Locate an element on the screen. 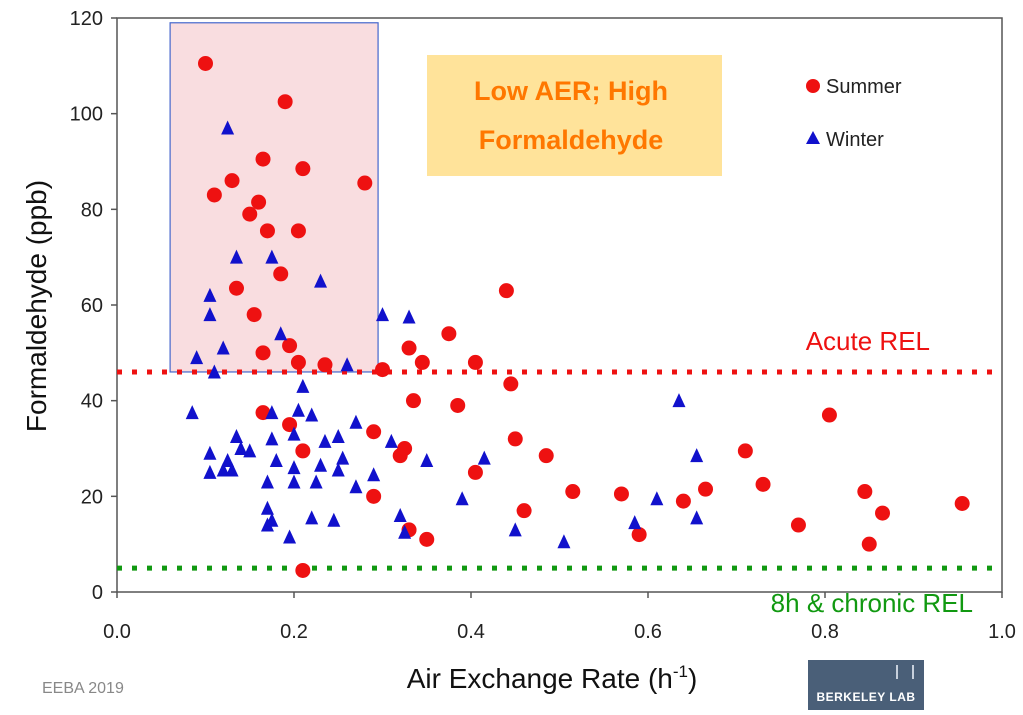 Image resolution: width=1023 pixels, height=715 pixels. x-axis-title-sup: -1 is located at coordinates (680, 671).